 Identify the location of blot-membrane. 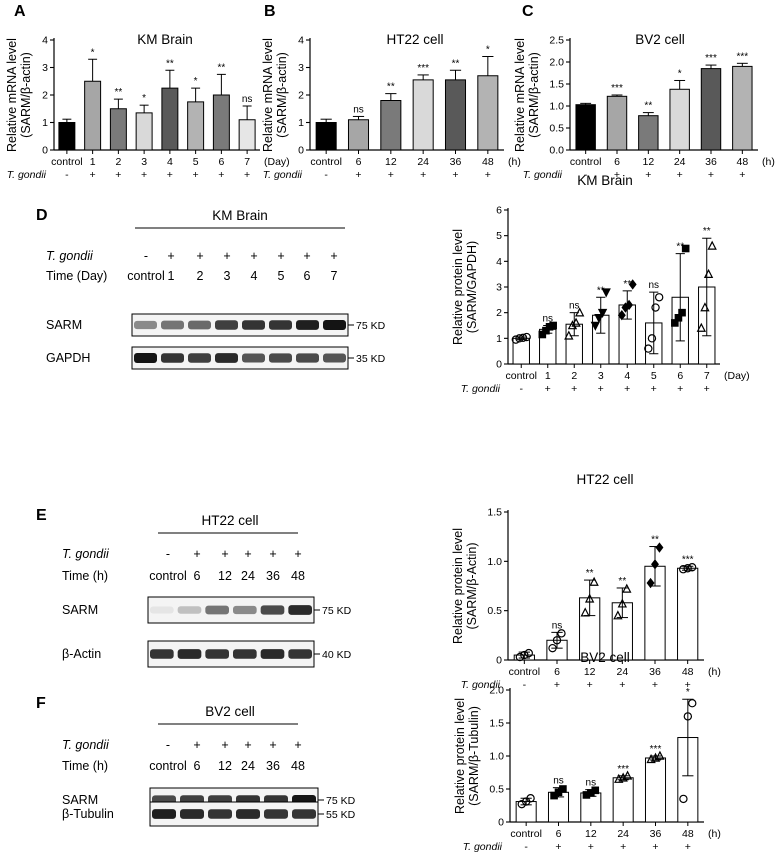
(231, 654).